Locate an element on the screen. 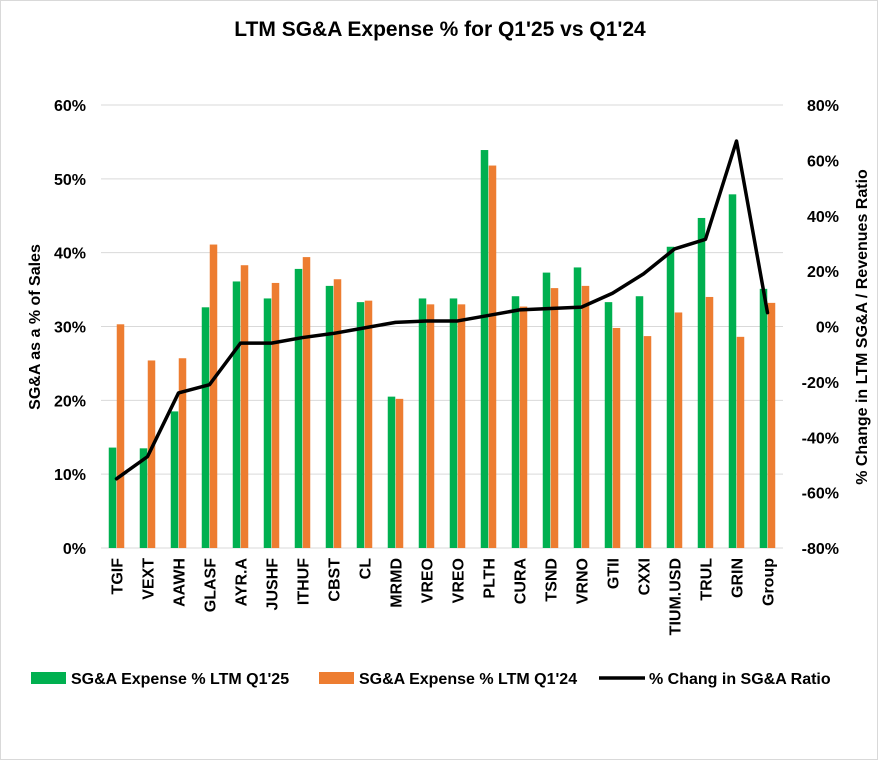  x-tick-label: AAWH is located at coordinates (180, 582).